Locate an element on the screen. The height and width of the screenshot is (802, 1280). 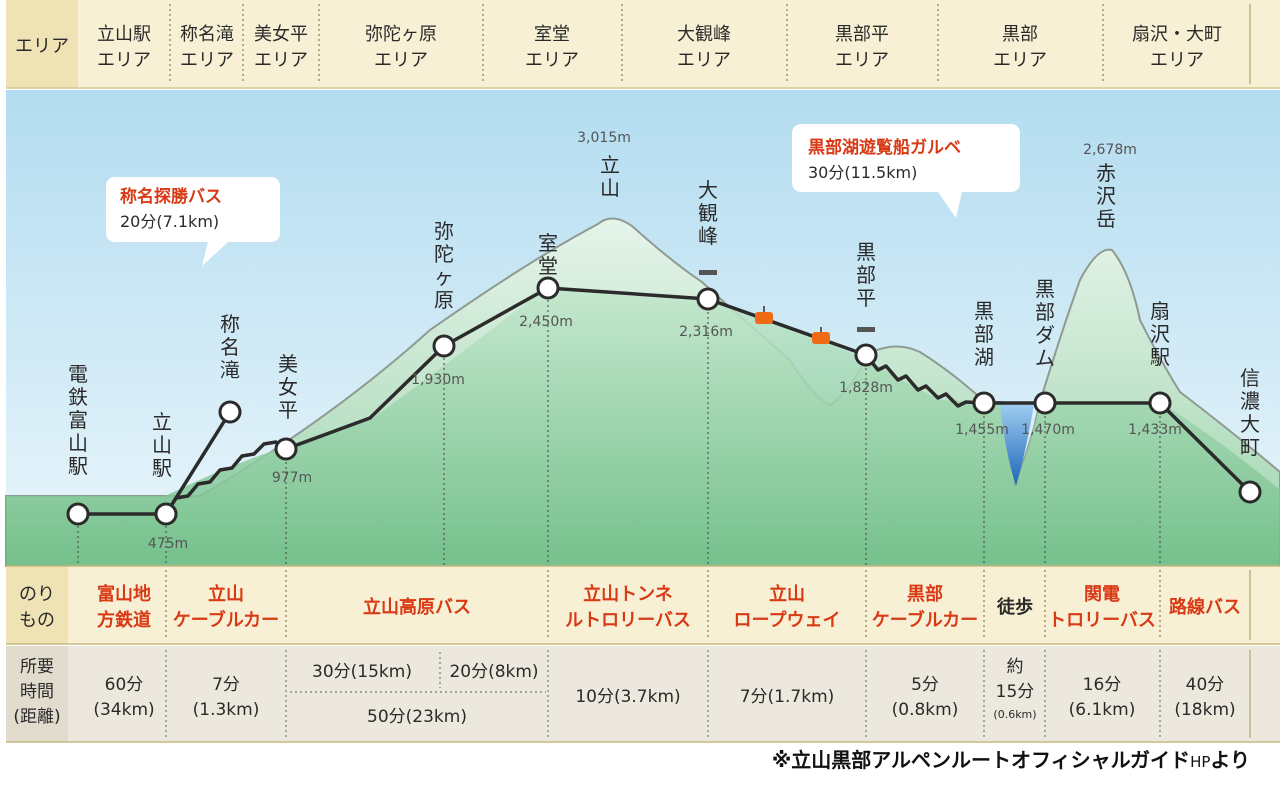
elevation-label-7: 1,828m is located at coordinates (866, 388).